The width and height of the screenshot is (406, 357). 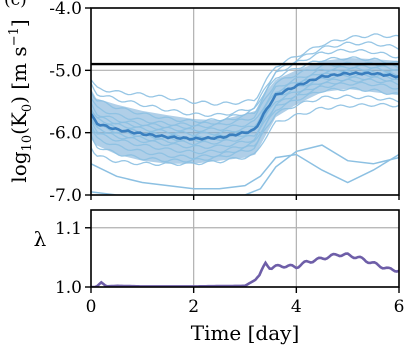 What do you see at coordinates (193, 307) in the screenshot?
I see `bottom-x-tick-label: 2` at bounding box center [193, 307].